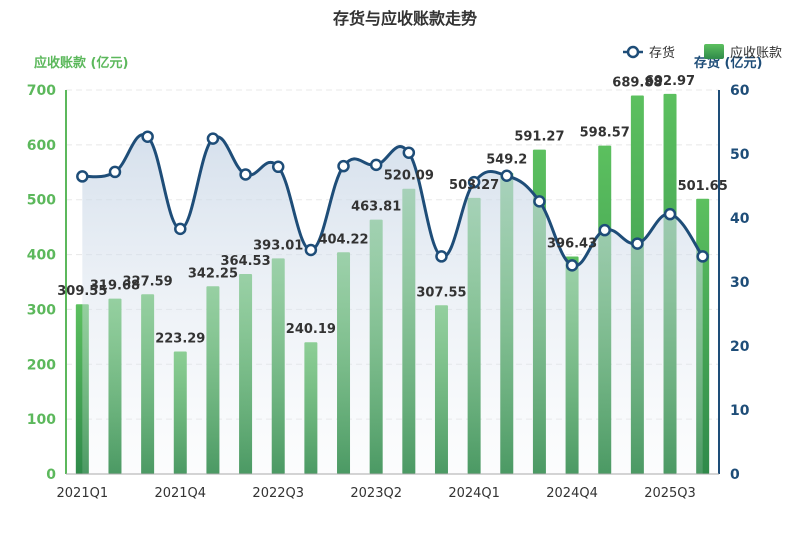  Describe the element at coordinates (213, 273) in the screenshot. I see `bar-value-label: 342.25` at that location.